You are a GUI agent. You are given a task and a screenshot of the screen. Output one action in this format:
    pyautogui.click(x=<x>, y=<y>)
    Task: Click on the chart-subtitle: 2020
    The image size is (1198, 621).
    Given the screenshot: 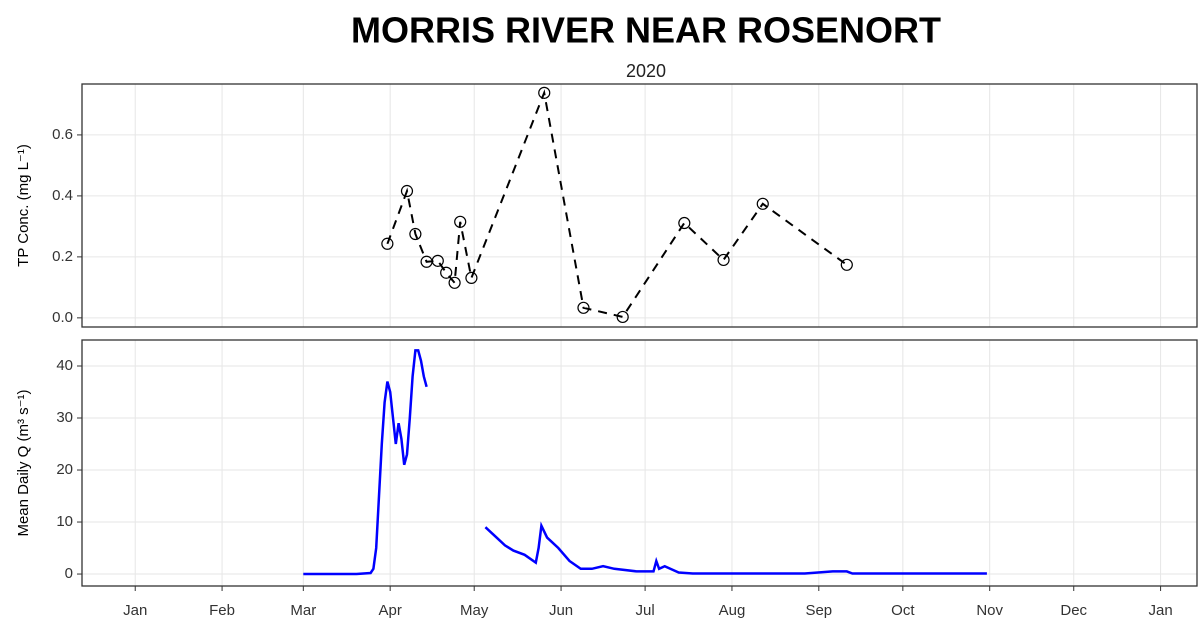 What is the action you would take?
    pyautogui.click(x=646, y=71)
    